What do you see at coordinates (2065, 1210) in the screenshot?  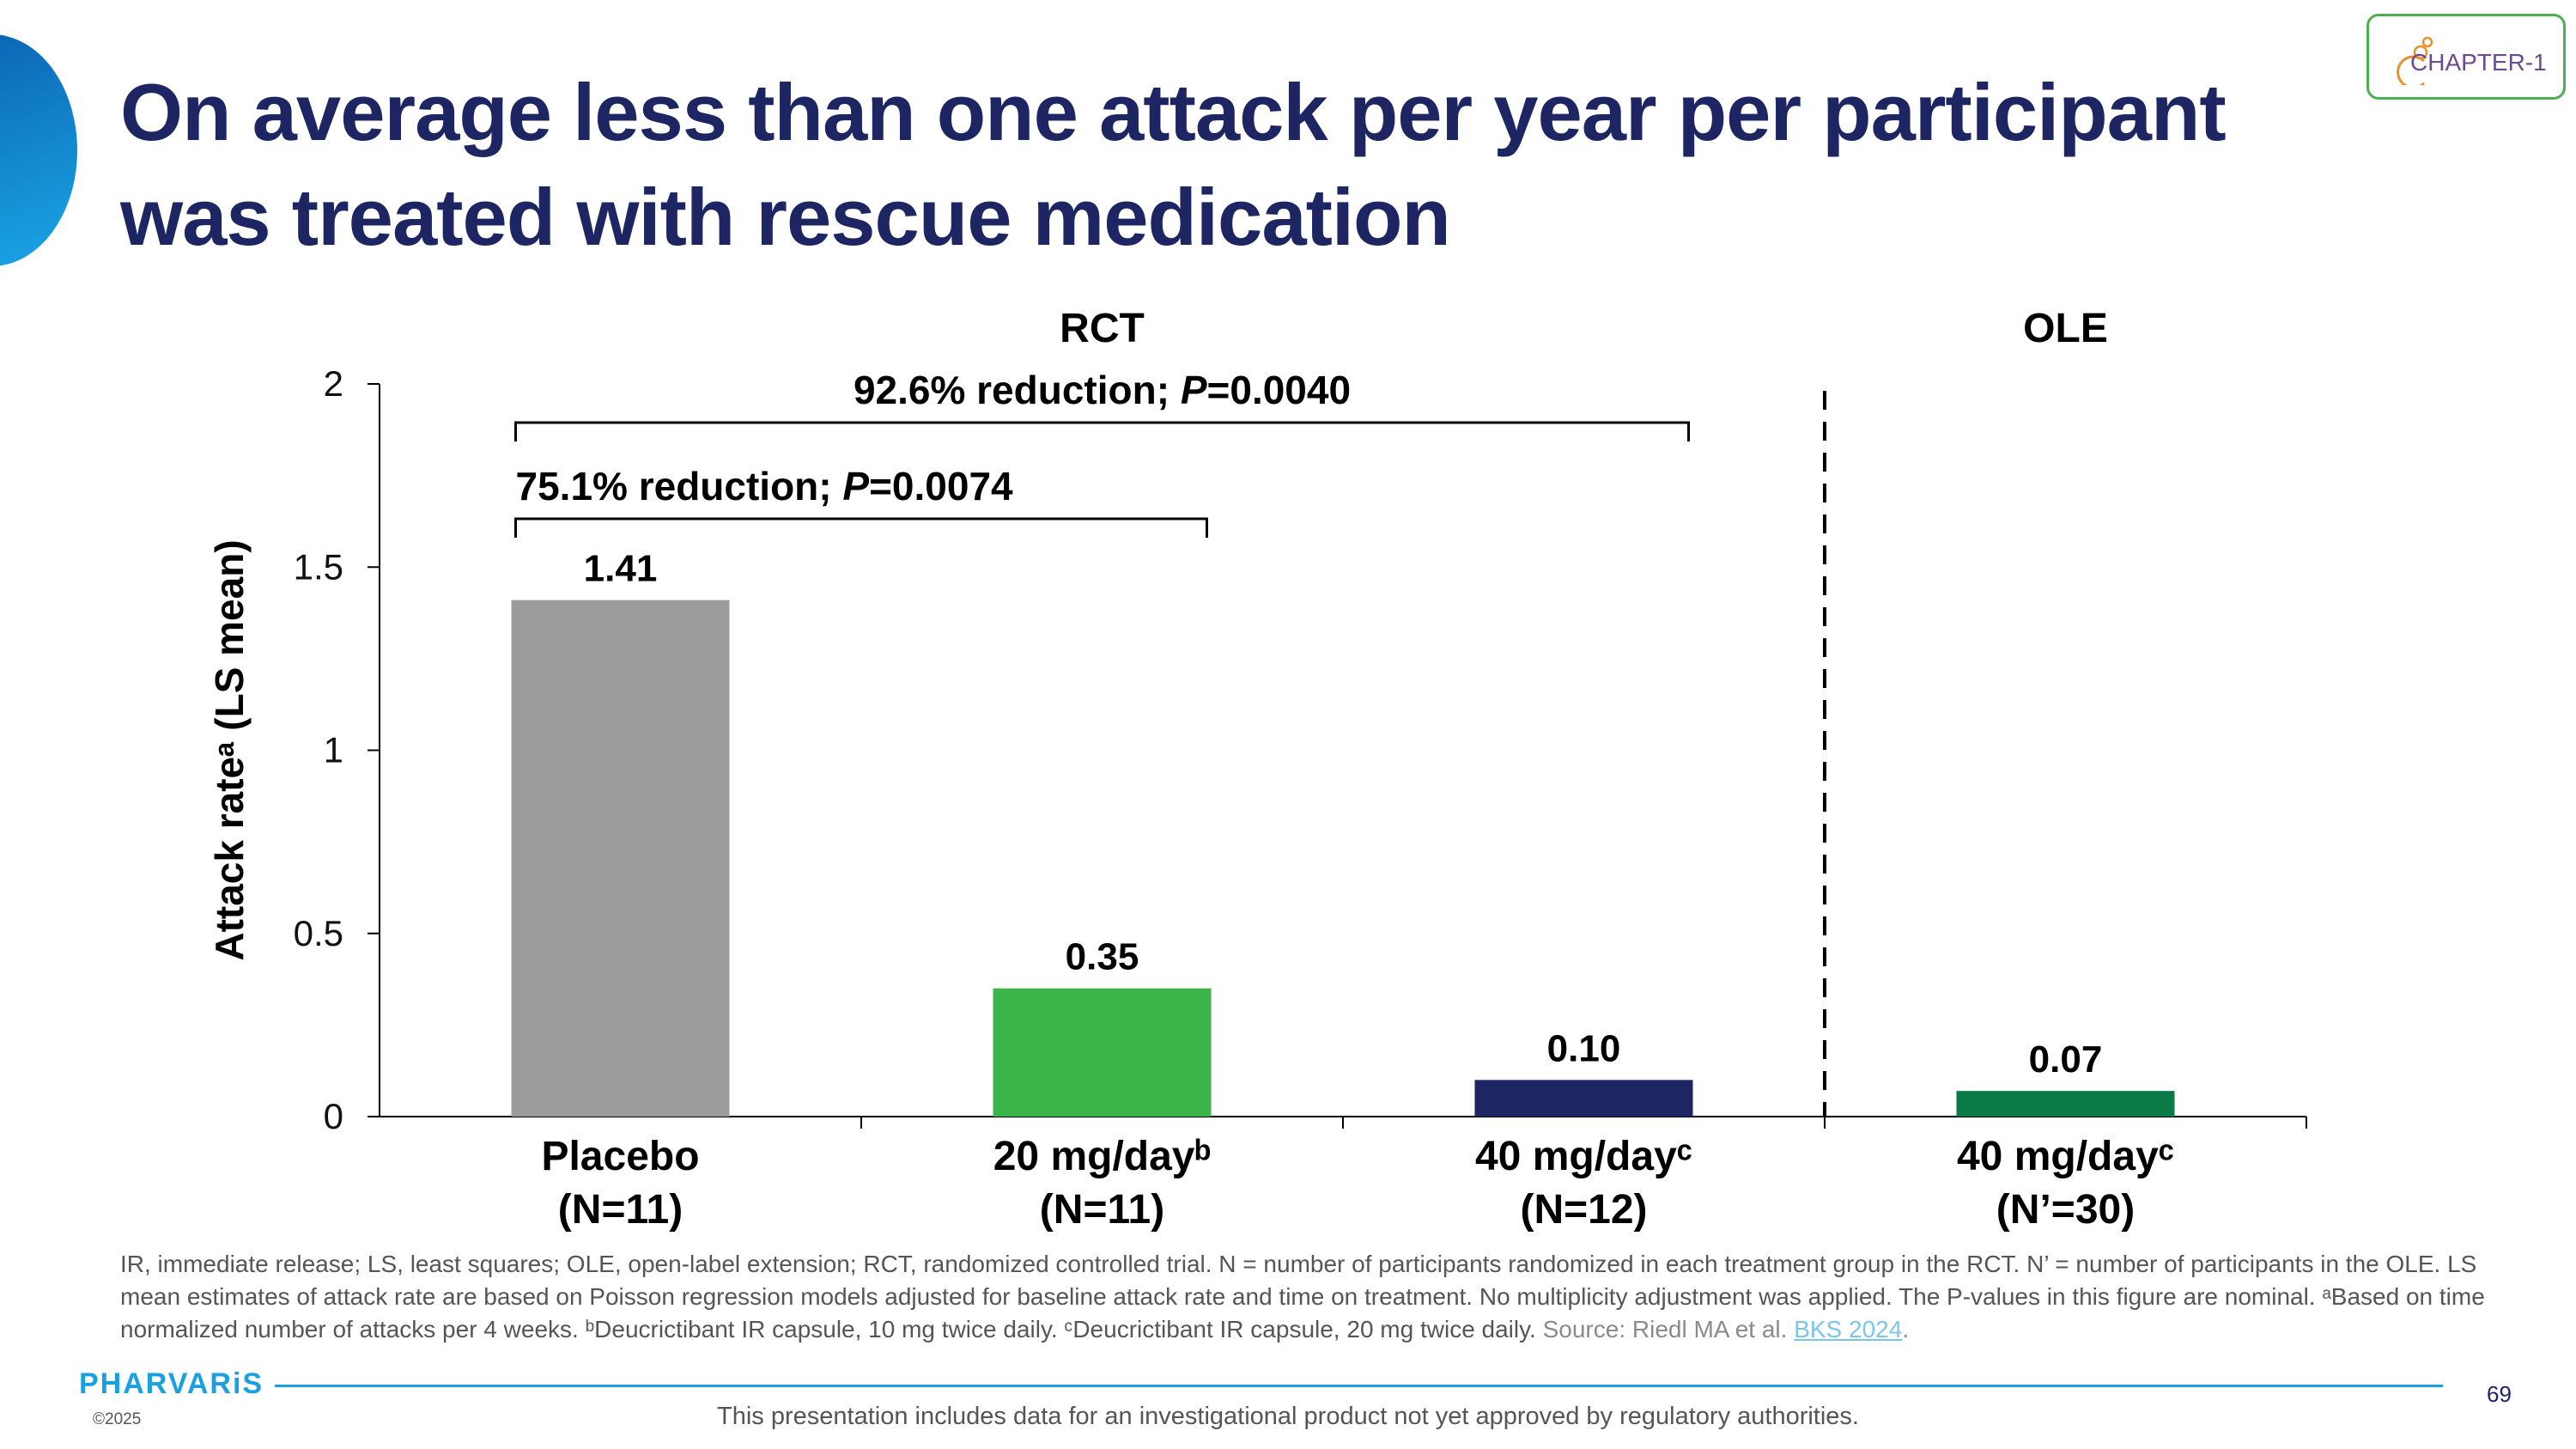 I see `category-sublabel: (N’=30)` at bounding box center [2065, 1210].